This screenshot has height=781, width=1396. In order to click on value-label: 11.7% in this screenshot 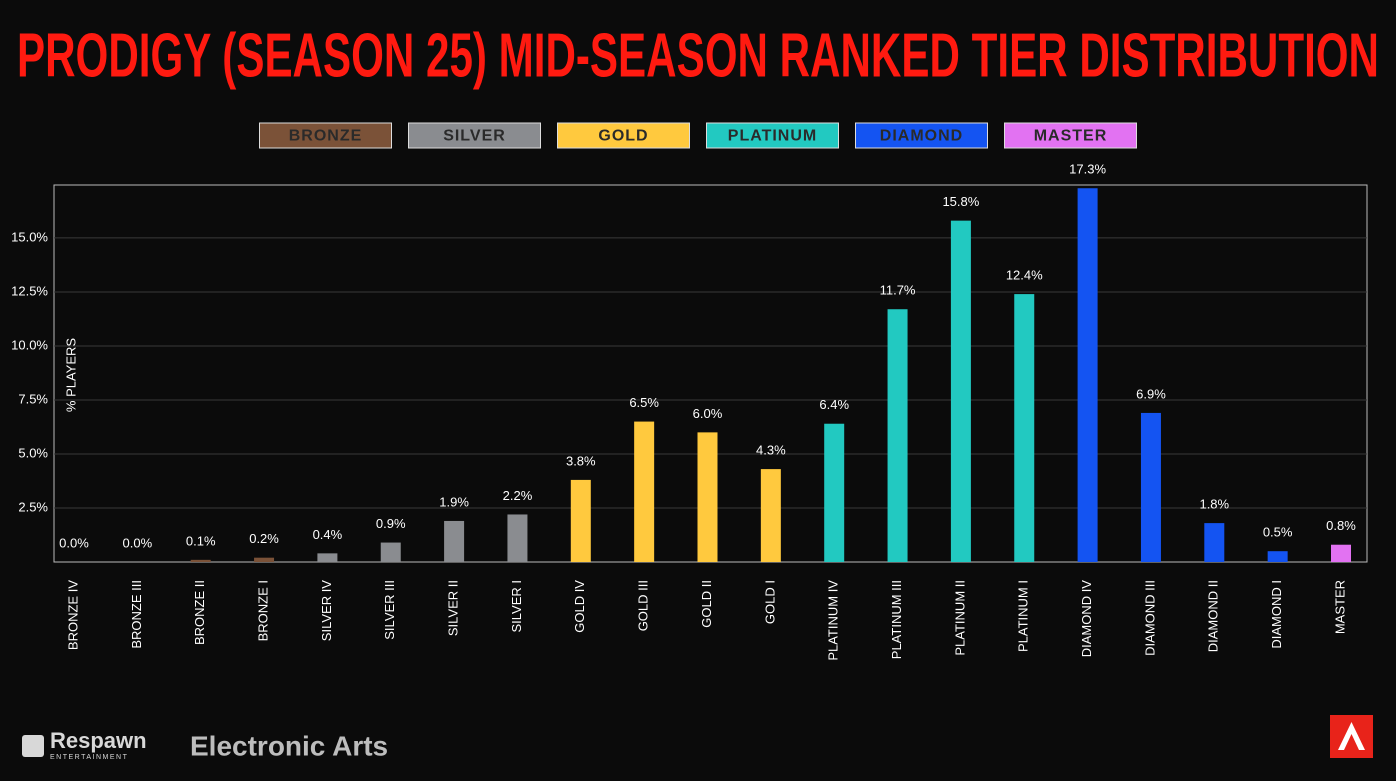, I will do `click(898, 290)`.